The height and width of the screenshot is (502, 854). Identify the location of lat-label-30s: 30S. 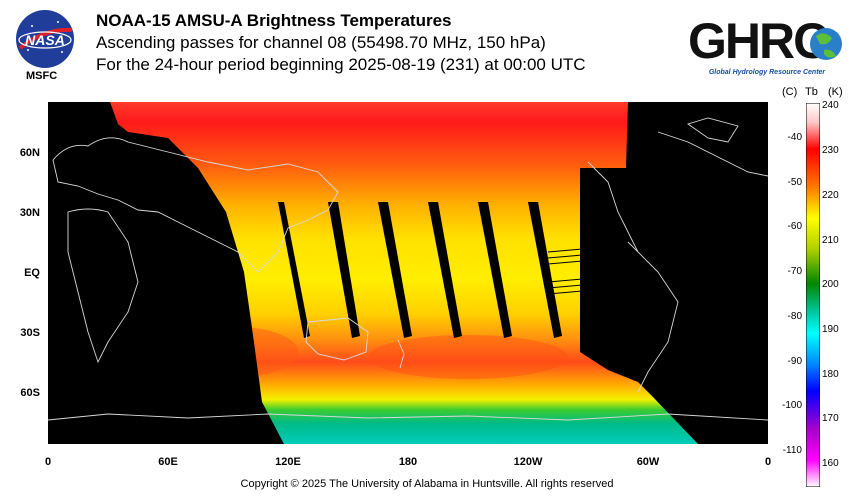
(30, 333).